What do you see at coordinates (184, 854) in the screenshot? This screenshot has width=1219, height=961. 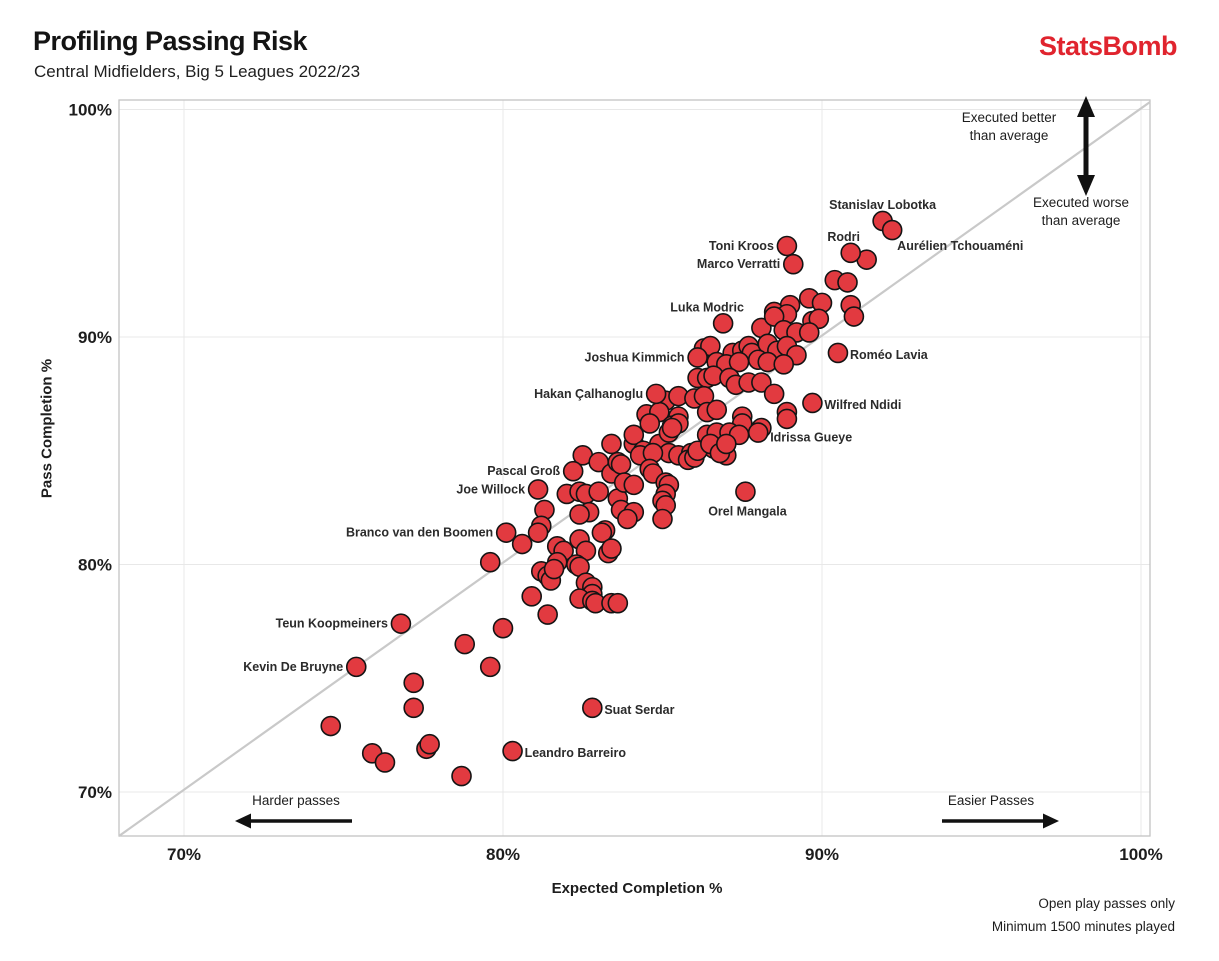 I see `x-tick-label: 70%` at bounding box center [184, 854].